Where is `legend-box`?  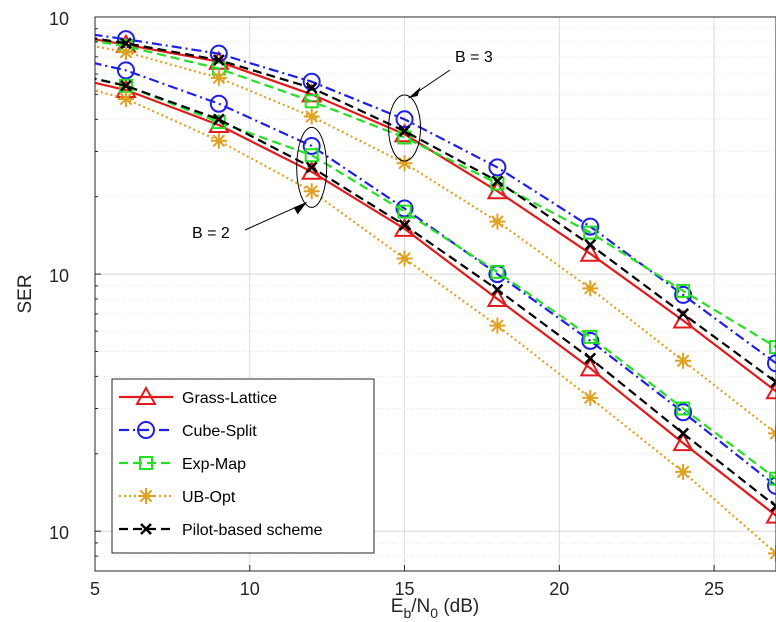 legend-box is located at coordinates (243, 466).